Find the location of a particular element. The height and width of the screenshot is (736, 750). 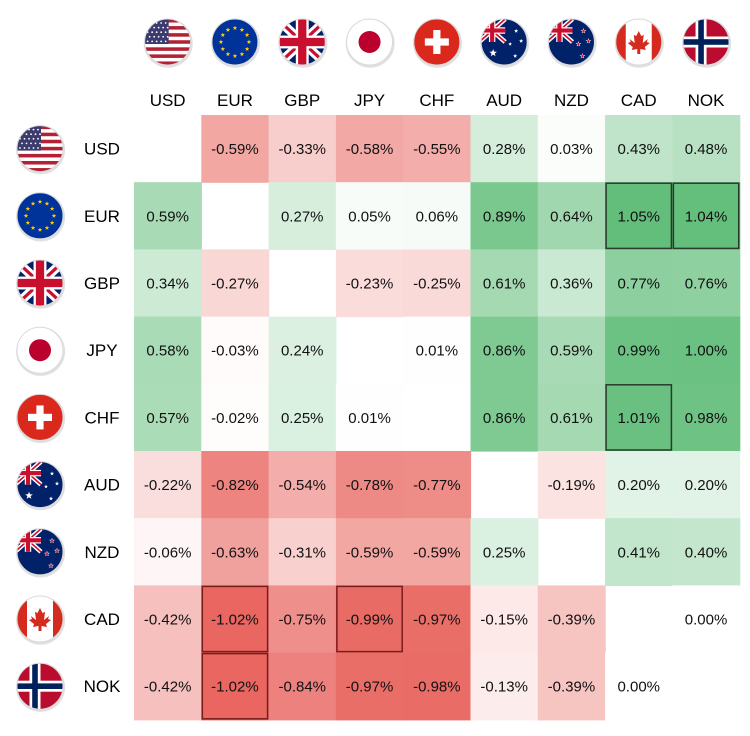

cell-value-label: 0.03% is located at coordinates (571, 149).